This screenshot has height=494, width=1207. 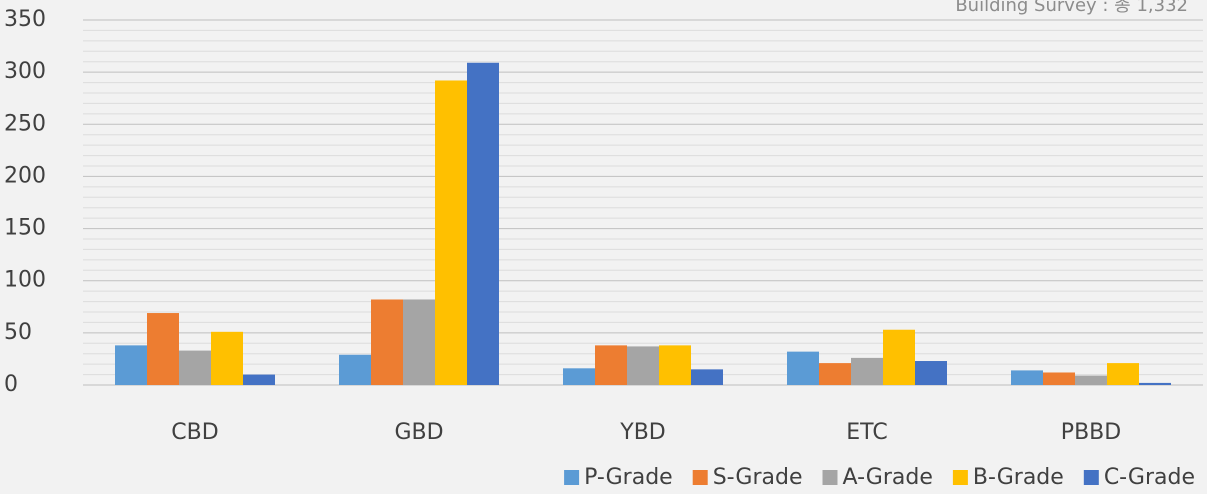 What do you see at coordinates (418, 432) in the screenshot?
I see `x-tick-label: GBD` at bounding box center [418, 432].